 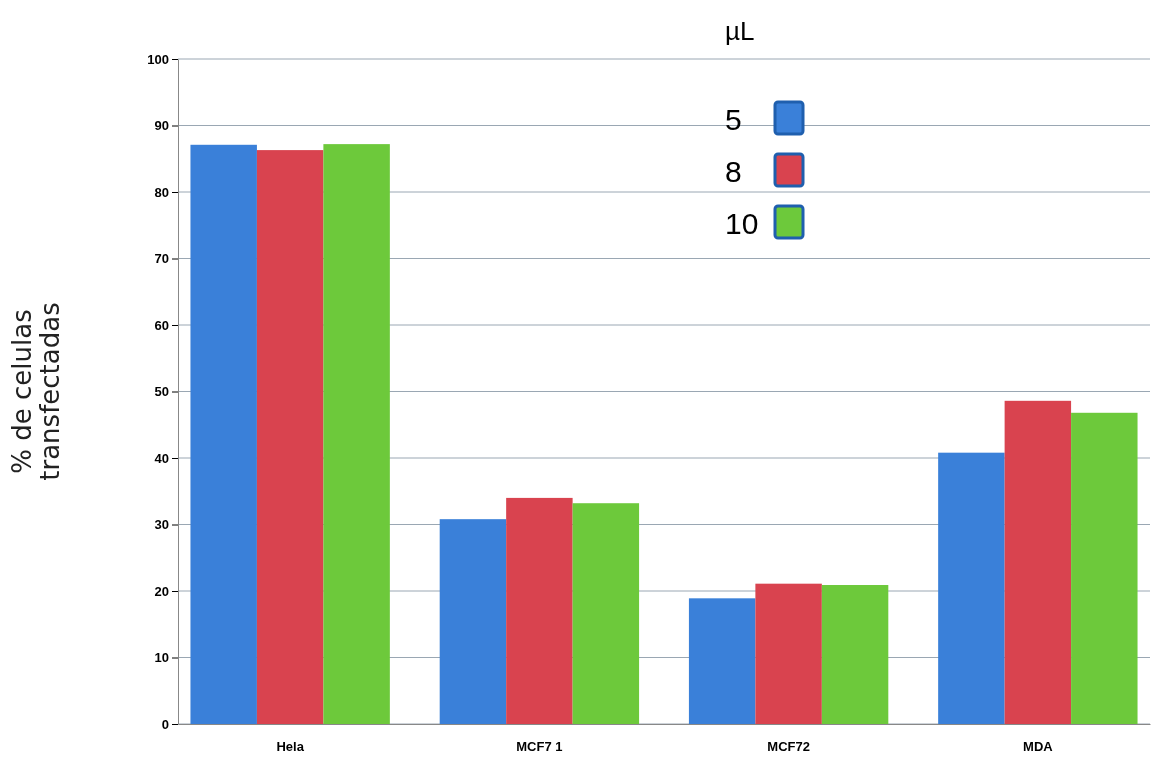 I want to click on legend-label: 5, so click(x=733, y=119).